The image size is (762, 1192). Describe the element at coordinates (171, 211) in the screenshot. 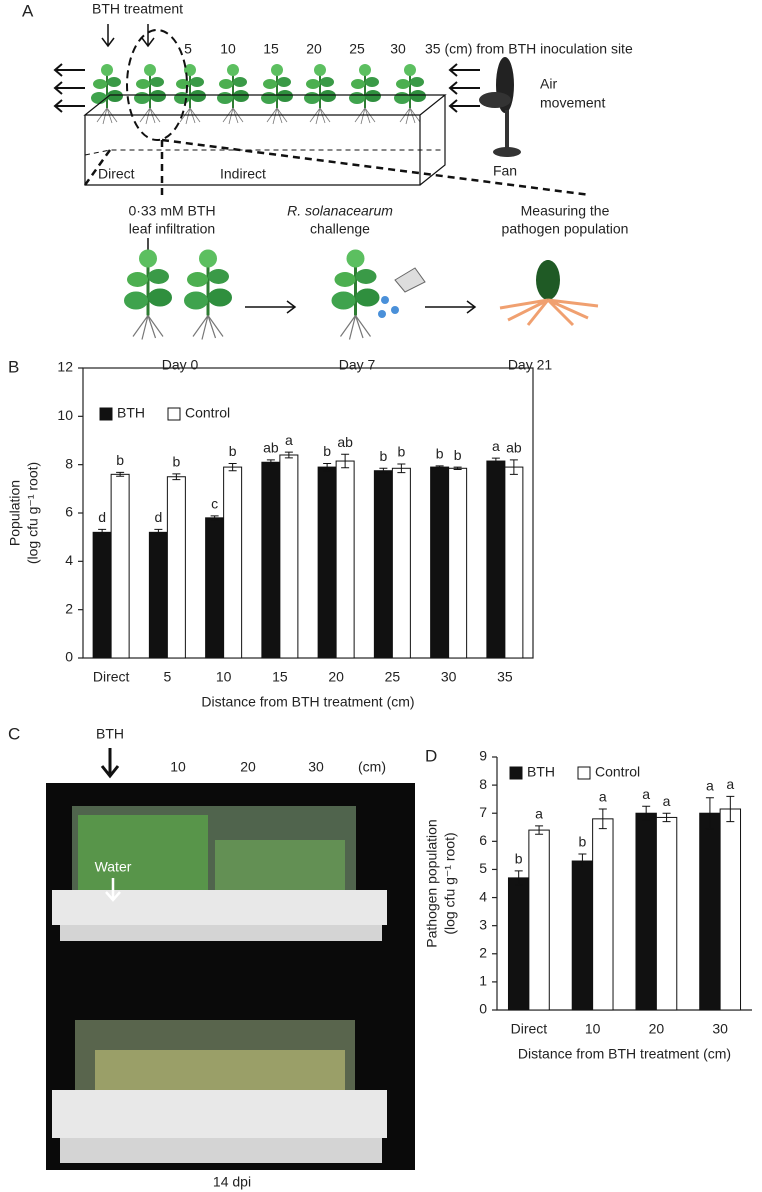

I see `label: 0·33 mM BTH` at that location.